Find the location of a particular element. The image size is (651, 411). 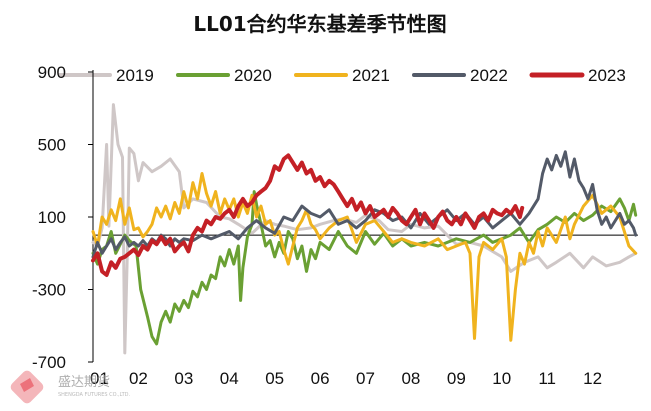

x-tick-label: 07 is located at coordinates (365, 378).